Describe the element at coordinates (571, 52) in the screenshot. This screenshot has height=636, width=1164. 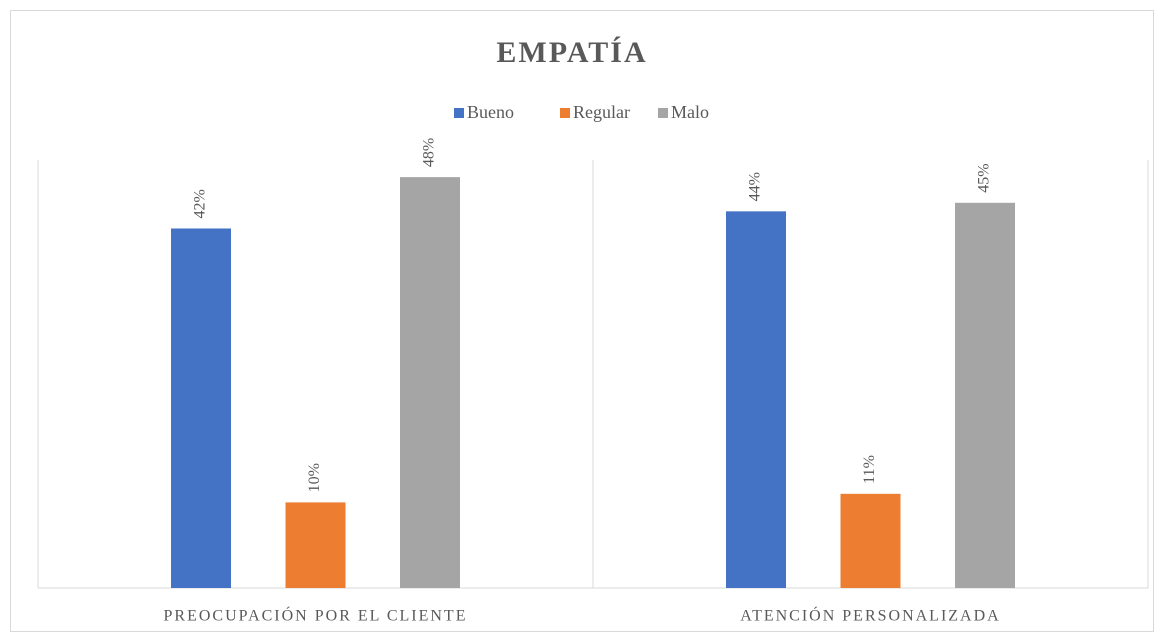
I see `chart-title: EMPATÍA` at that location.